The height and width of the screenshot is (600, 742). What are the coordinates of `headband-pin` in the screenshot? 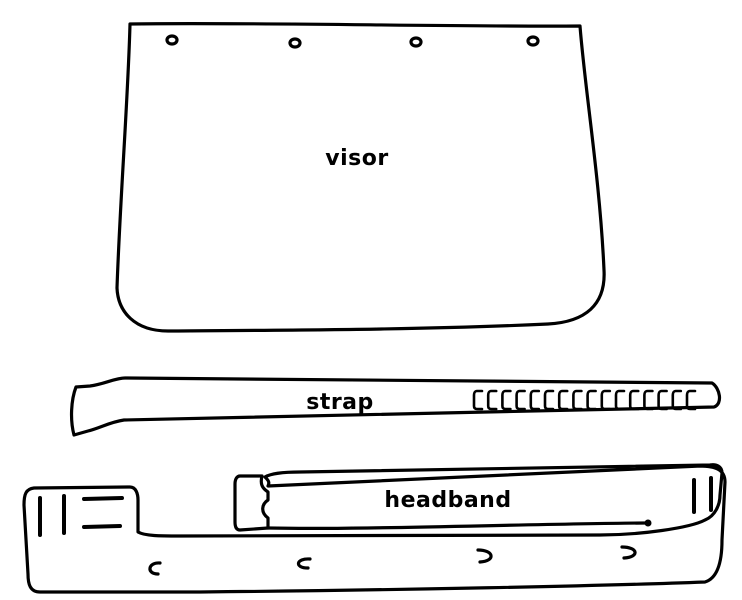 It's located at (648, 523).